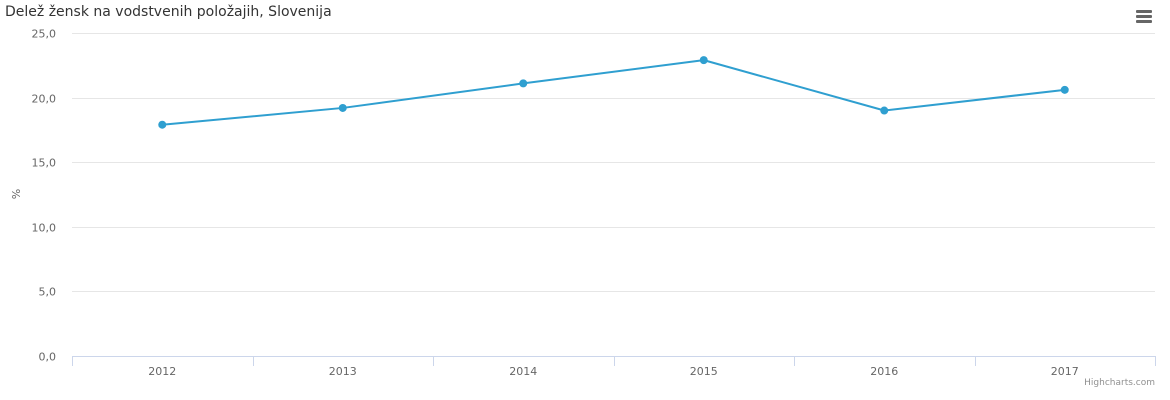 The height and width of the screenshot is (400, 1170). Describe the element at coordinates (884, 371) in the screenshot. I see `x-tick-label: 2016` at that location.